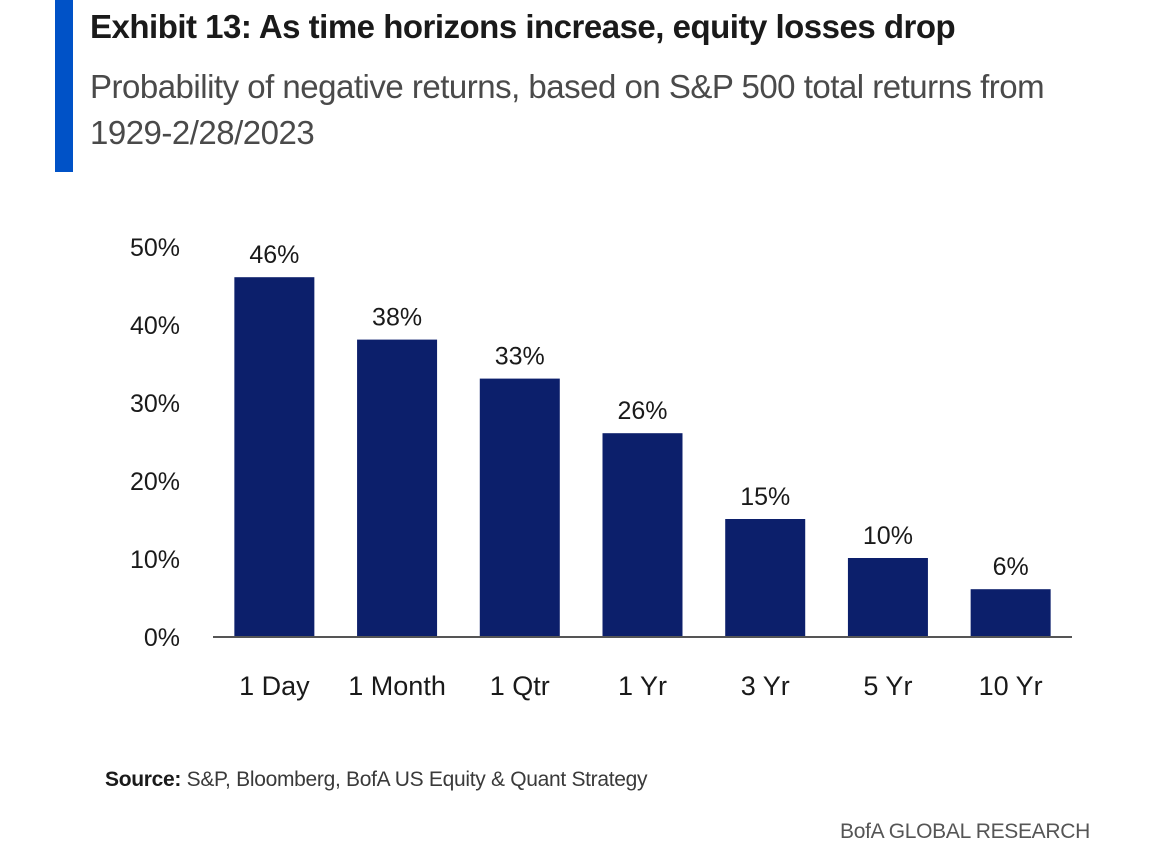 This screenshot has height=865, width=1170. Describe the element at coordinates (520, 357) in the screenshot. I see `data-label: 33%` at that location.